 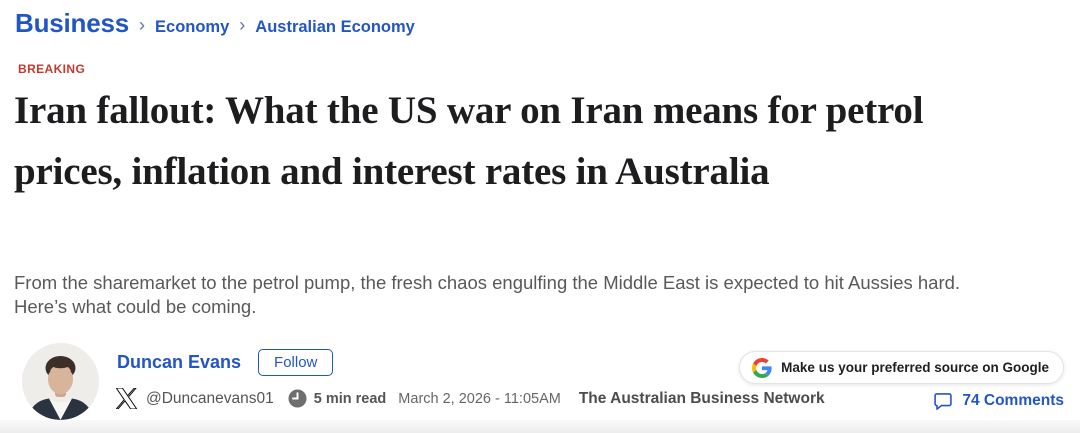 I want to click on byline-name-row: Duncan Evans Follow, so click(x=225, y=362).